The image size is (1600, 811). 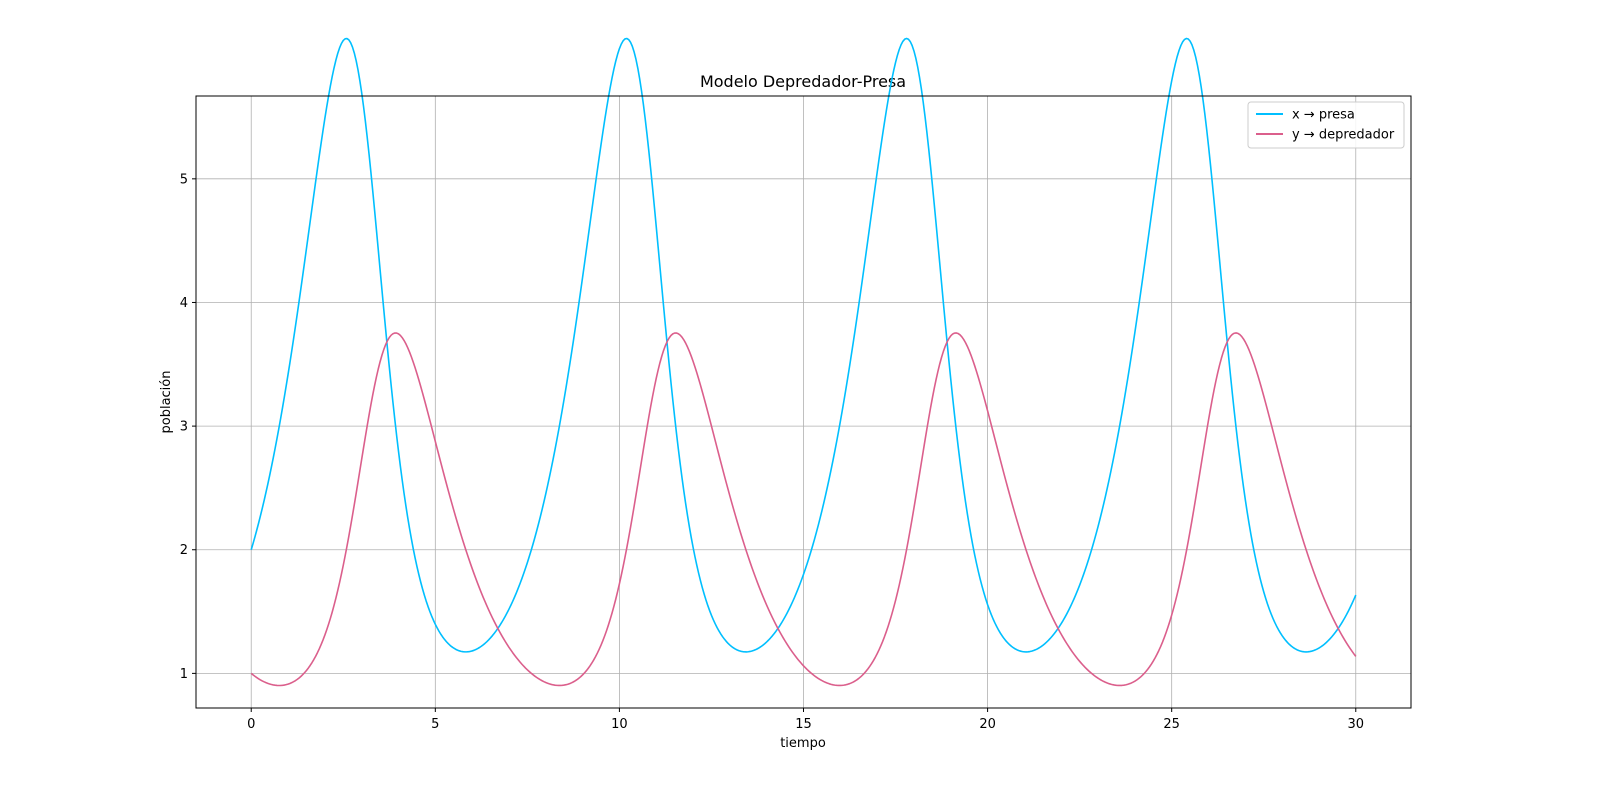 What do you see at coordinates (166, 402) in the screenshot?
I see `y-axis-label: población` at bounding box center [166, 402].